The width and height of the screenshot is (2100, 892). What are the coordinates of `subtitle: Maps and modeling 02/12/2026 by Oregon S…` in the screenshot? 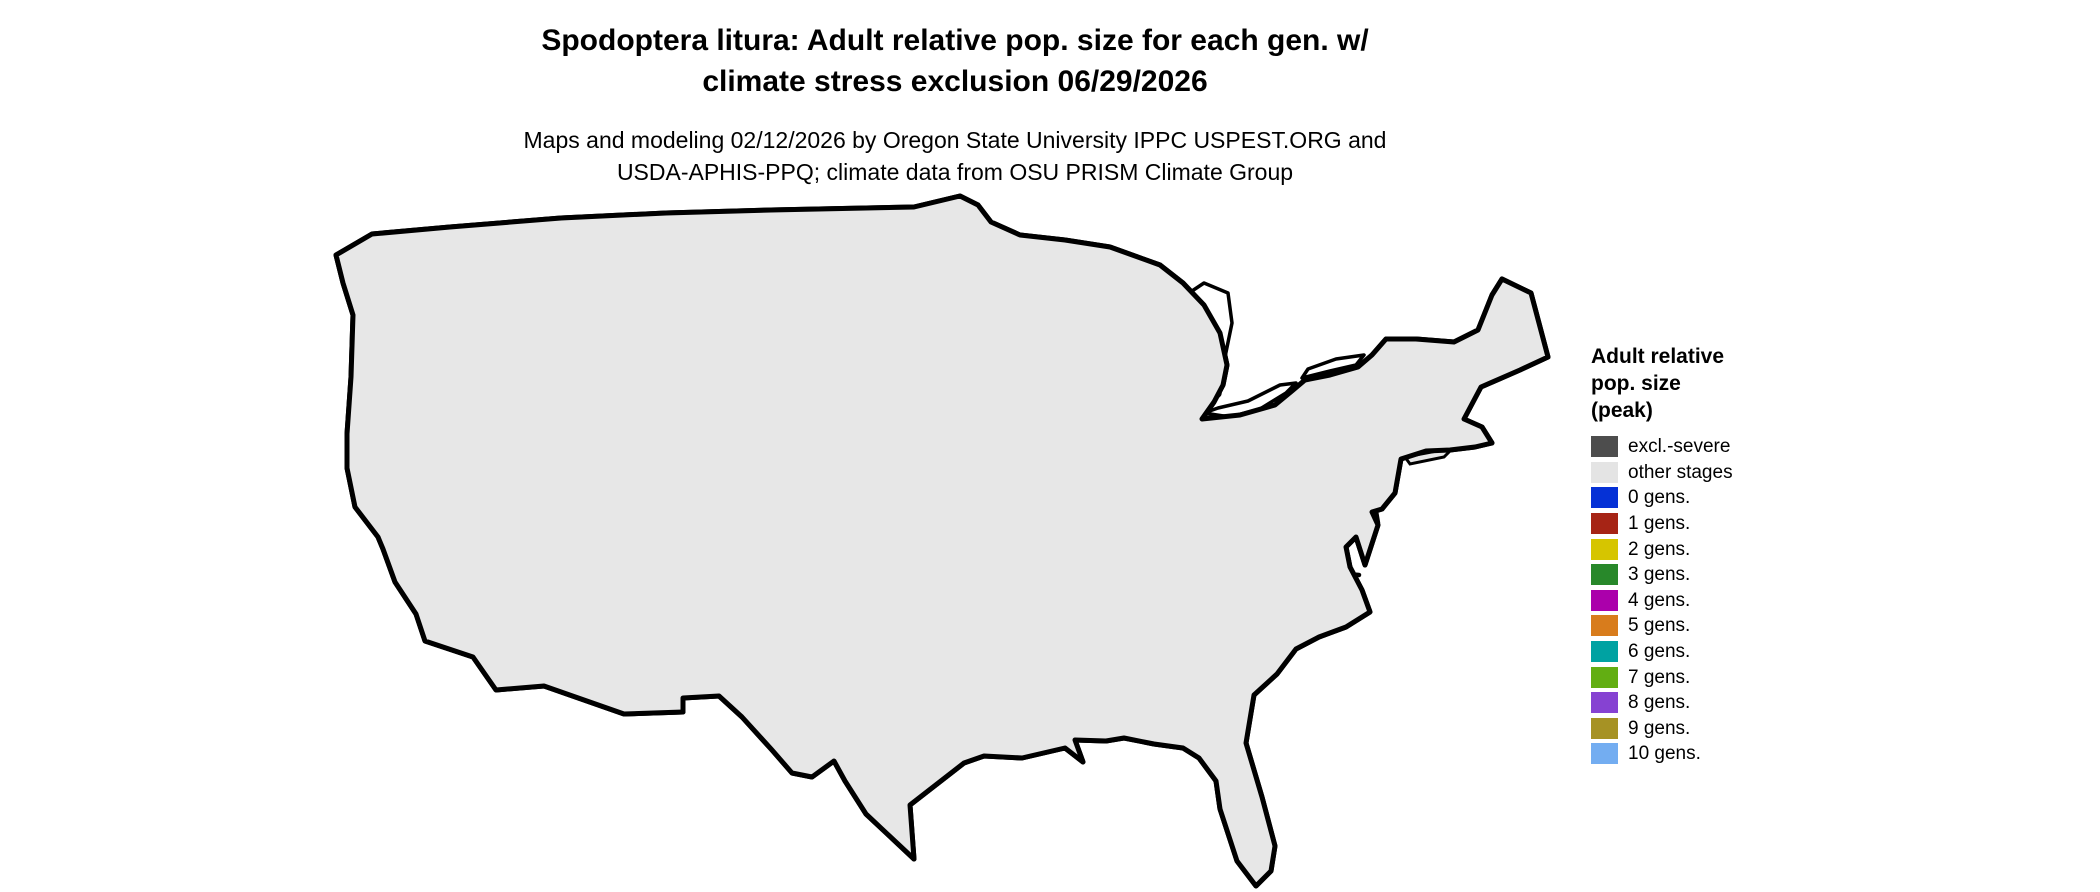 It's located at (955, 156).